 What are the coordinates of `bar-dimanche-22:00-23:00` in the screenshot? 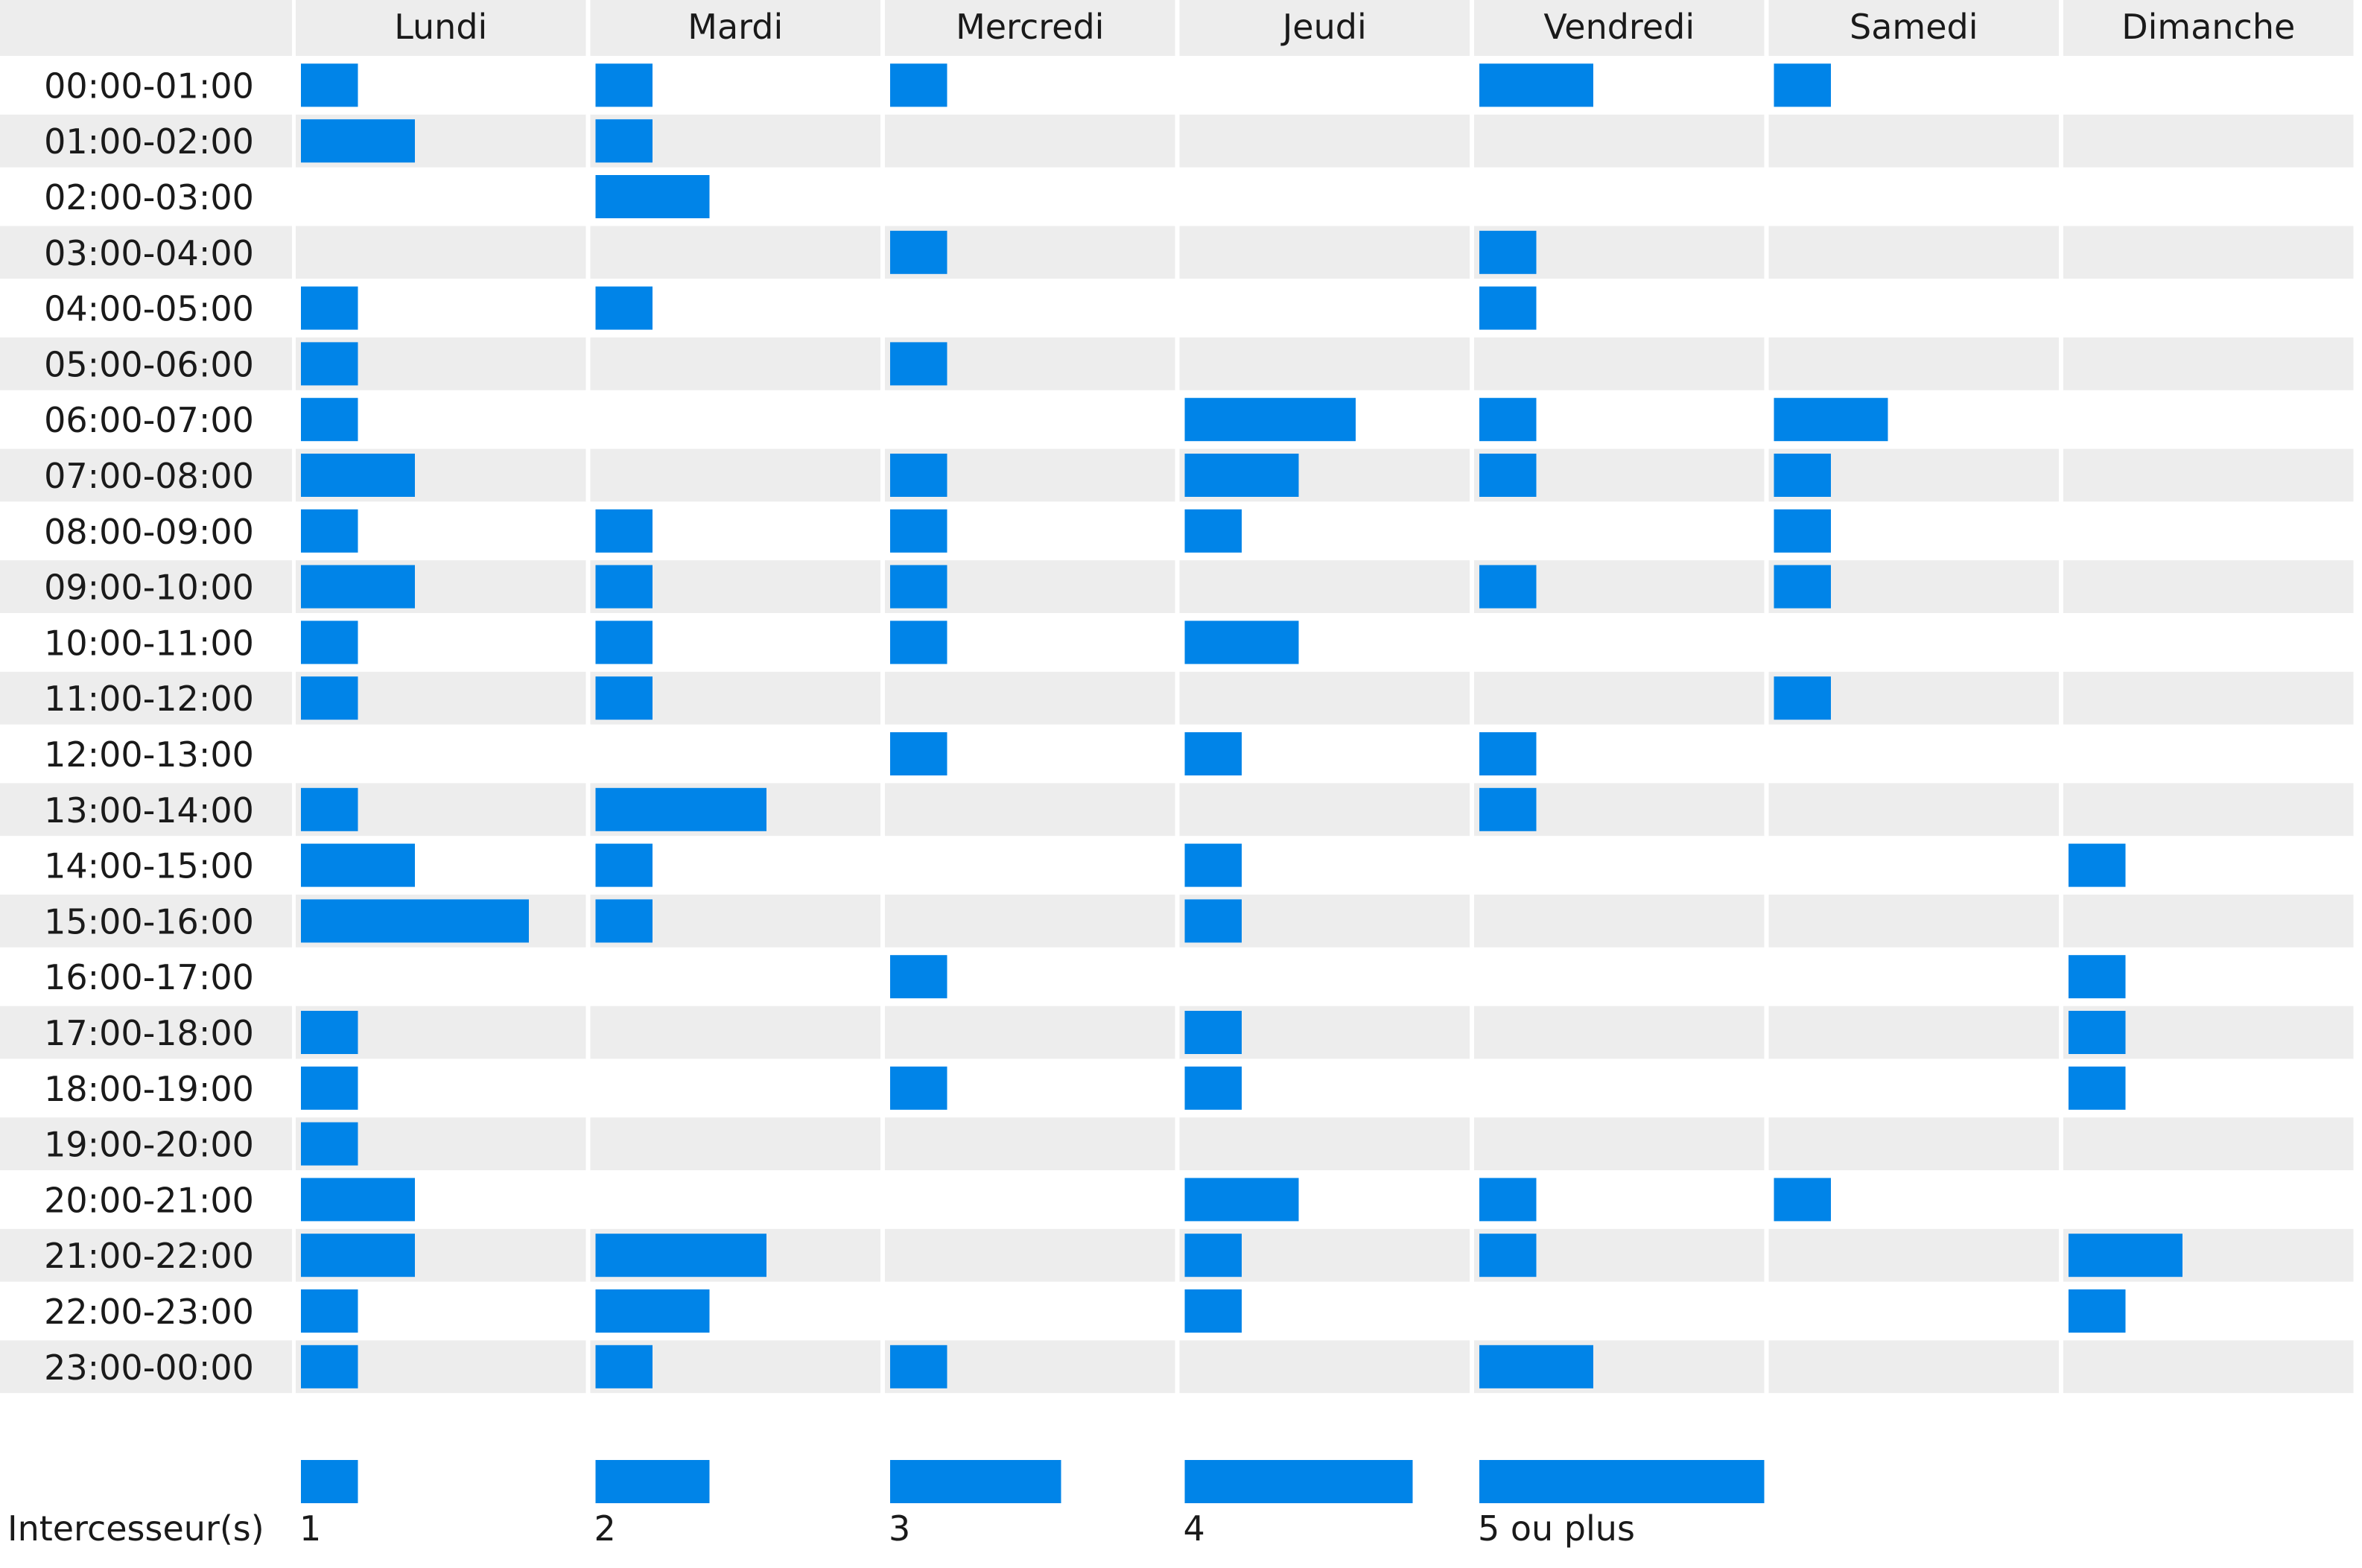 It's located at (2097, 1311).